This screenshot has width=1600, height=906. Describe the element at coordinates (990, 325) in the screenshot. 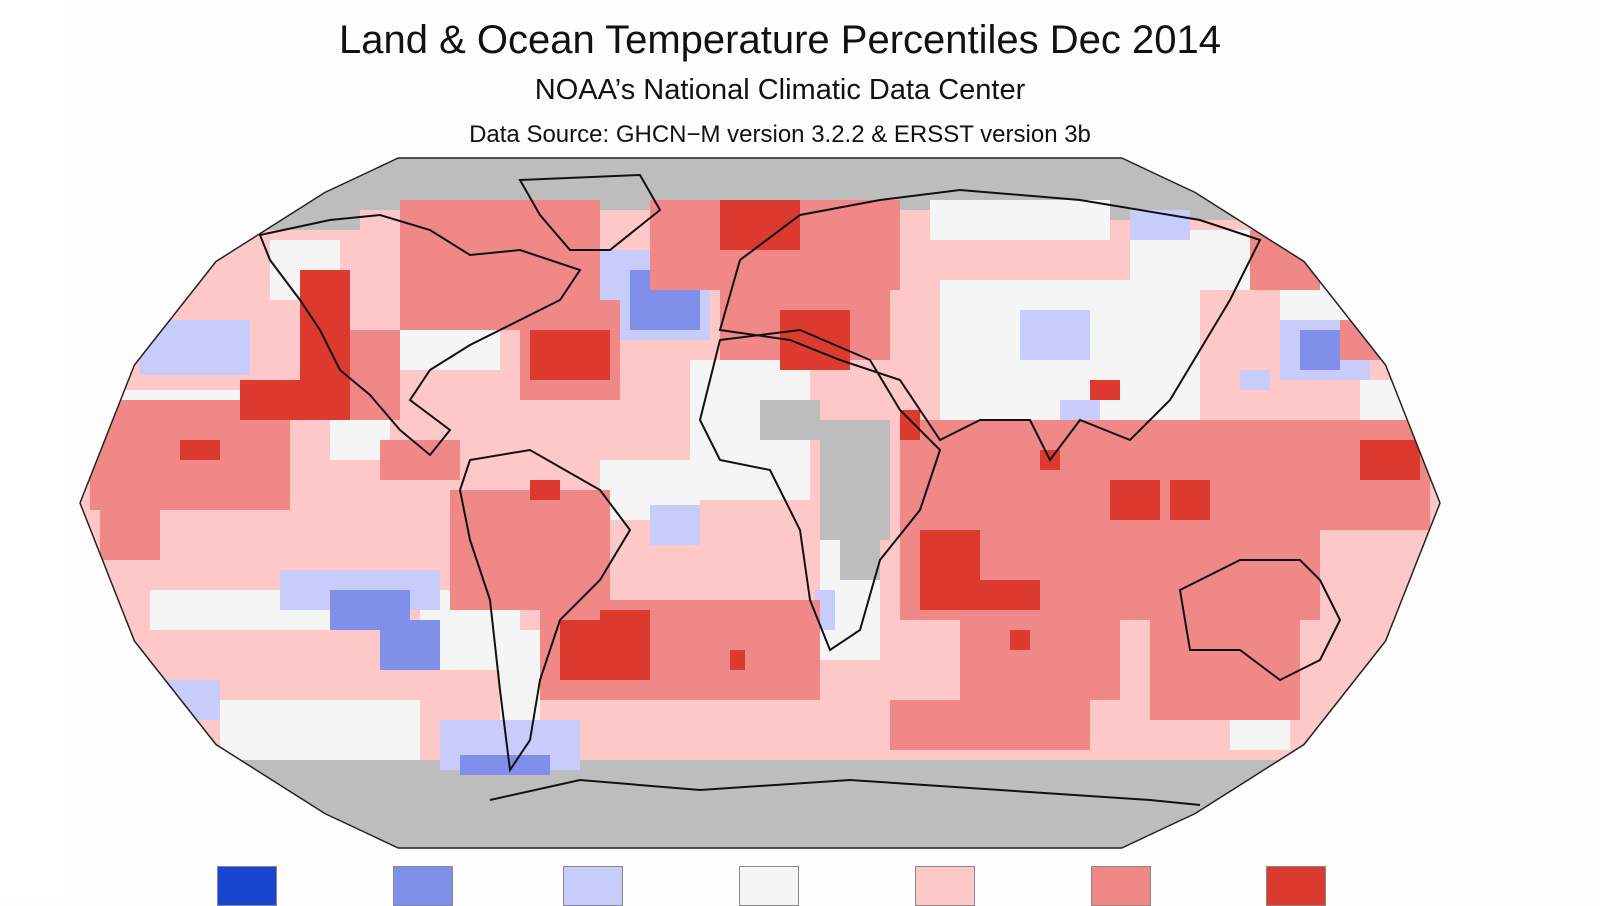

I see `eurasia-coast` at that location.